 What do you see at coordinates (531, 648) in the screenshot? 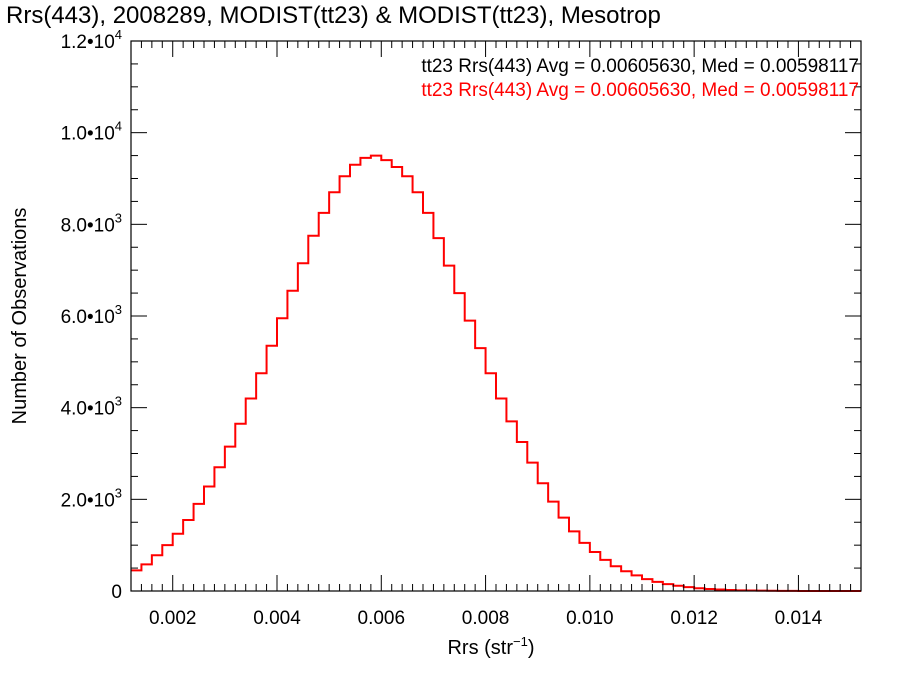
I see `x-axis-label-close: )` at bounding box center [531, 648].